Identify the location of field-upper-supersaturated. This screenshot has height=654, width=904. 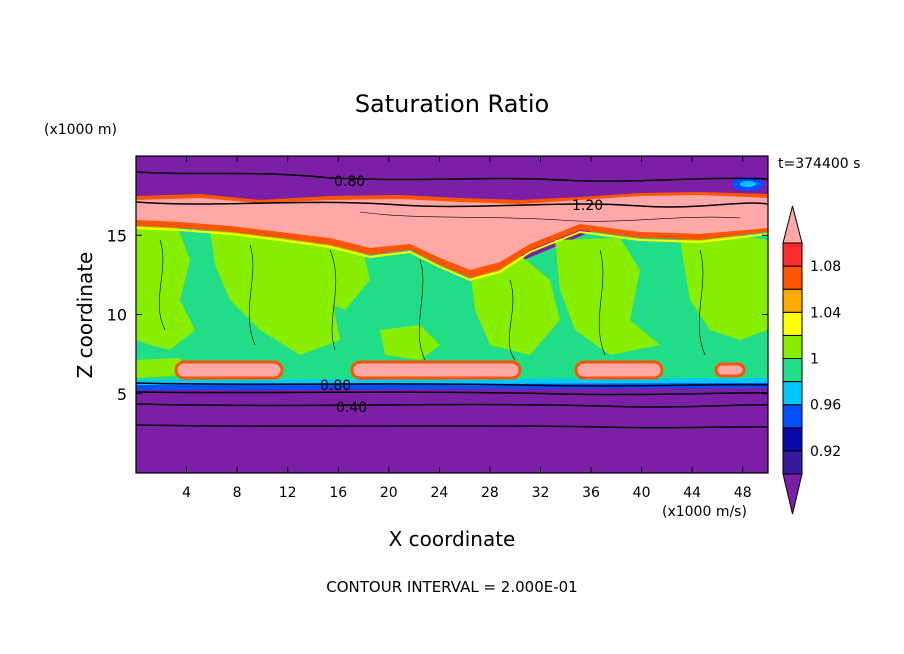
(452, 232).